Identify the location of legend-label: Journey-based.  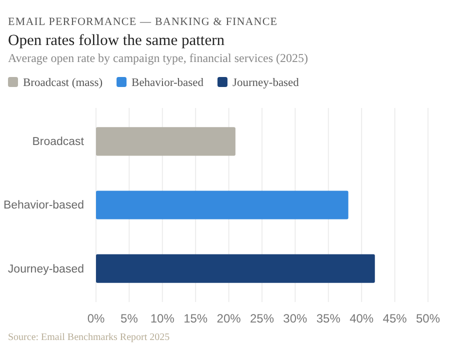
(266, 83).